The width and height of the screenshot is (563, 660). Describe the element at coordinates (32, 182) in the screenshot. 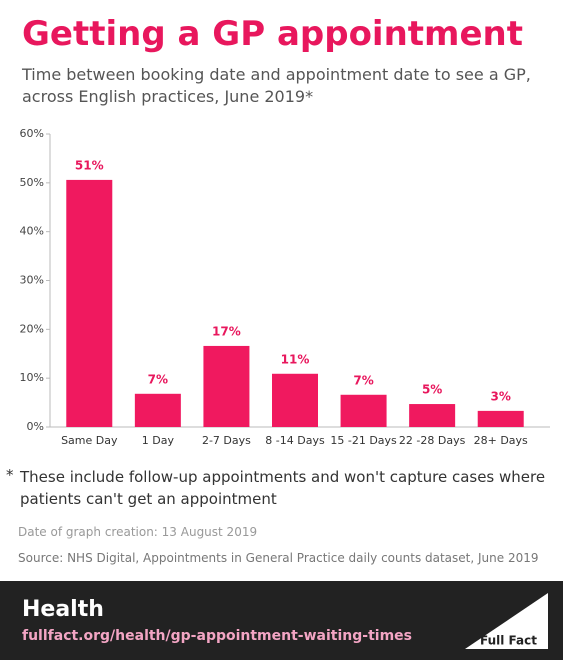

I see `y-tick-label: 50%` at that location.